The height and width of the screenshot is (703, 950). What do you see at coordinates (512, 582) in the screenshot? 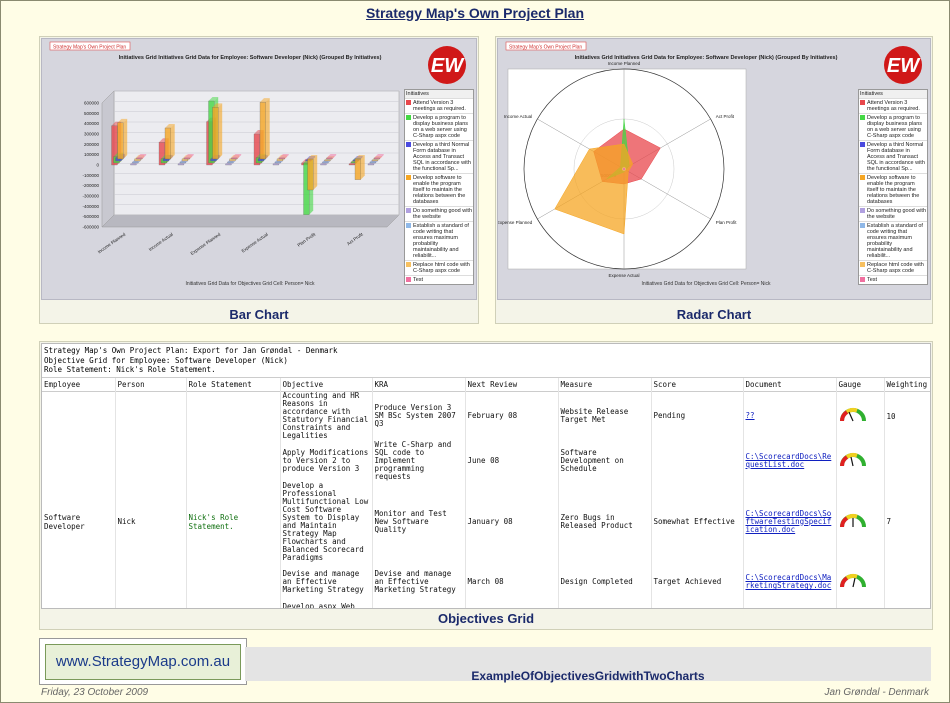
I see `next-review: March 08` at bounding box center [512, 582].